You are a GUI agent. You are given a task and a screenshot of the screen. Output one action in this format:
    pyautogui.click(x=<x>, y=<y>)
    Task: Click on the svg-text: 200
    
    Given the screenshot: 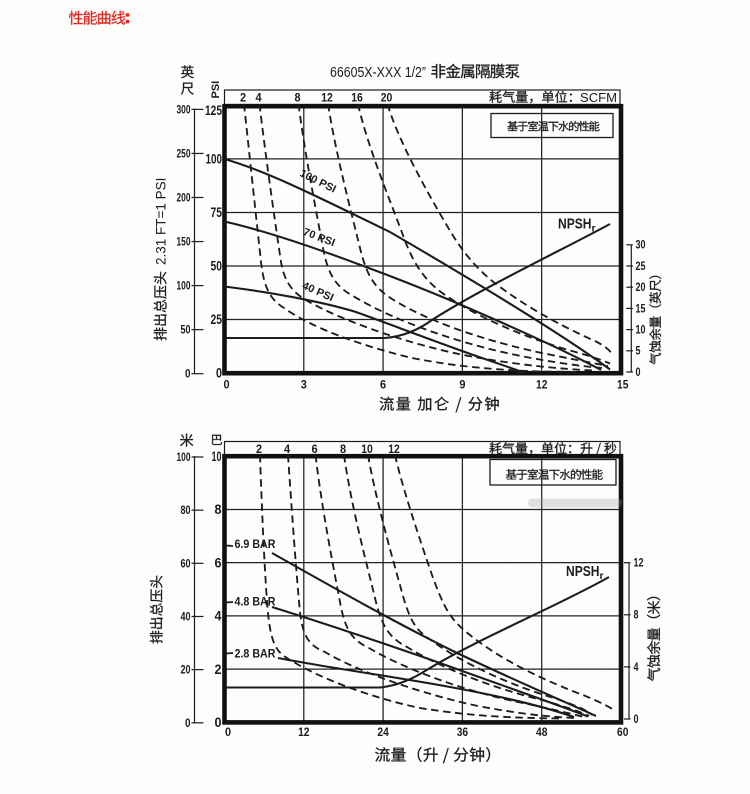 What is the action you would take?
    pyautogui.click(x=184, y=198)
    